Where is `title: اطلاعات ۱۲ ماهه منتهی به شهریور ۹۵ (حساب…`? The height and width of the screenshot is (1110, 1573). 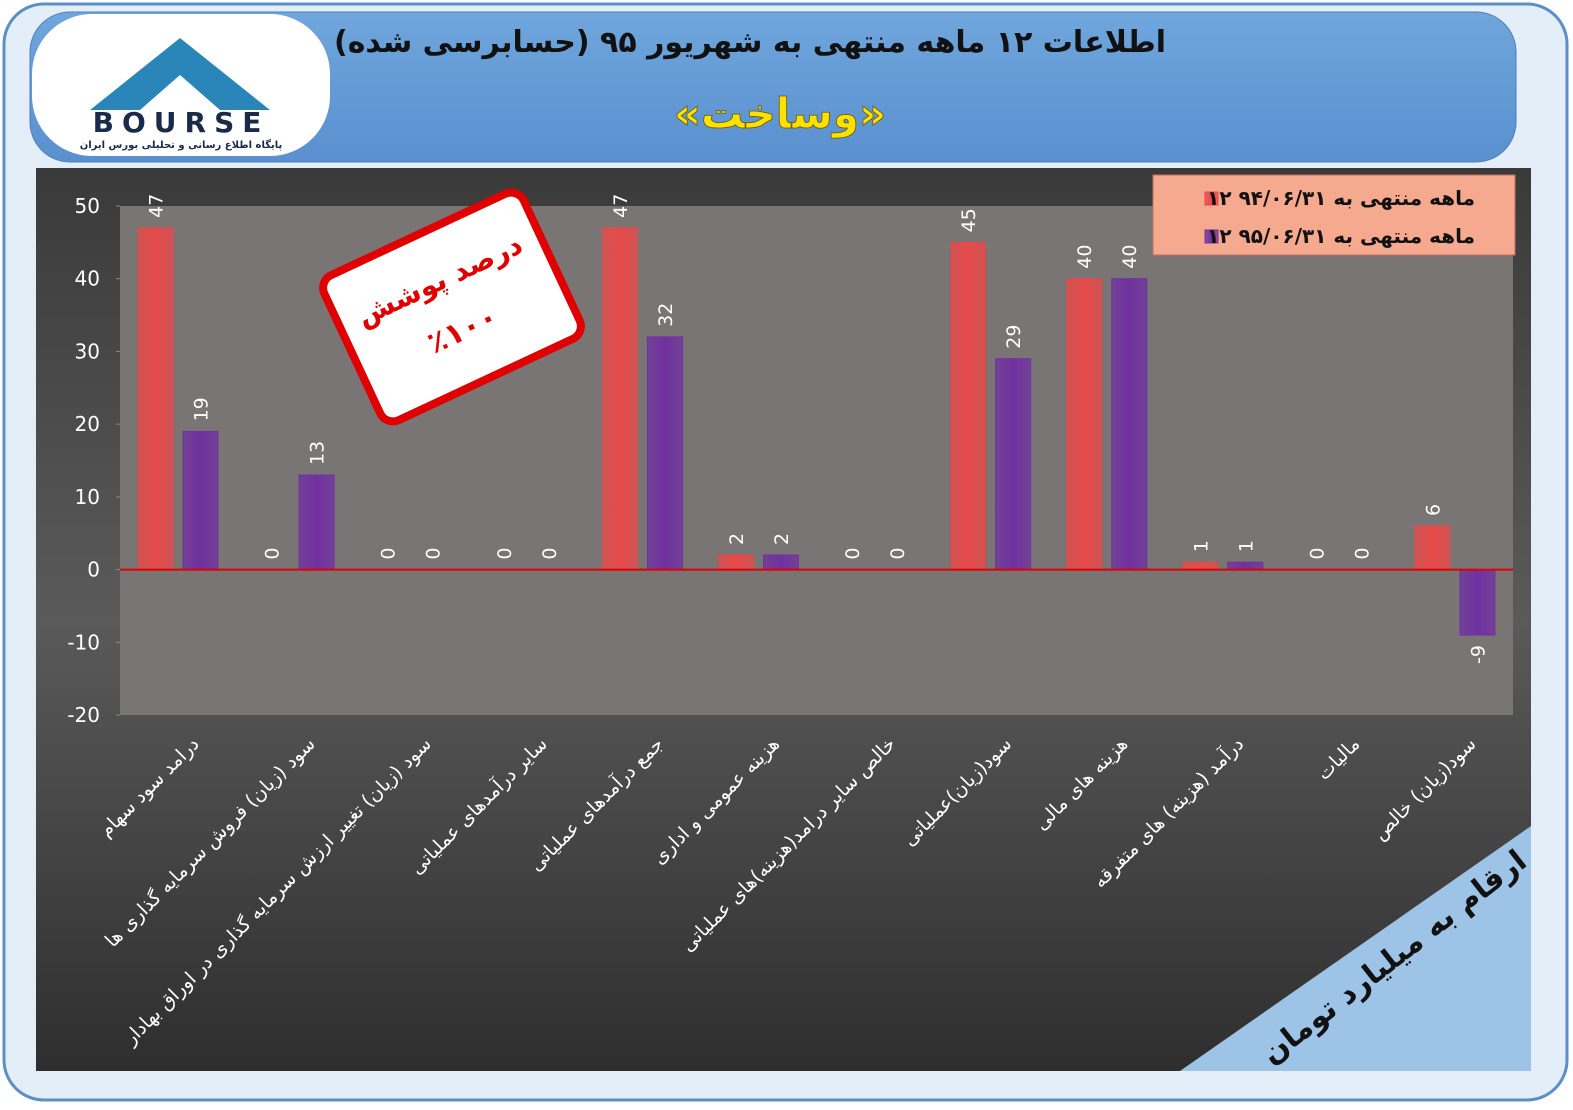 title: اطلاعات ۱۲ ماهه منتهی به شهریور ۹۵ (حساب… is located at coordinates (750, 42).